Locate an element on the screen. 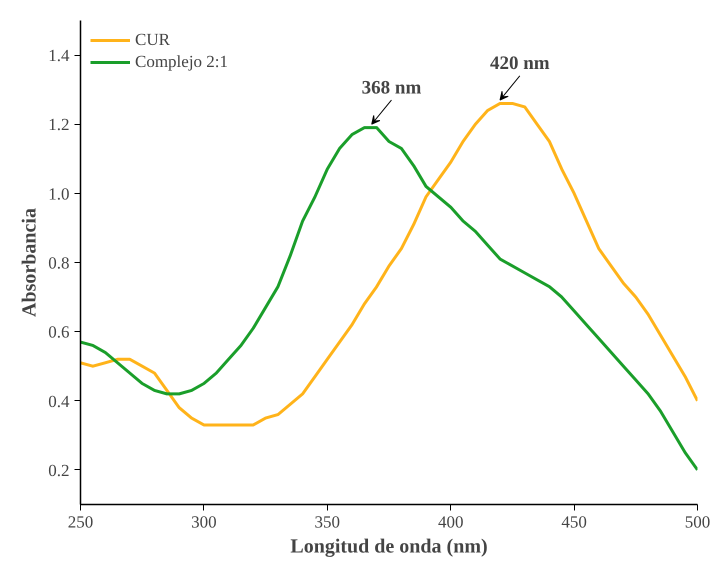  y-tick-label: 0.6 is located at coordinates (59, 332).